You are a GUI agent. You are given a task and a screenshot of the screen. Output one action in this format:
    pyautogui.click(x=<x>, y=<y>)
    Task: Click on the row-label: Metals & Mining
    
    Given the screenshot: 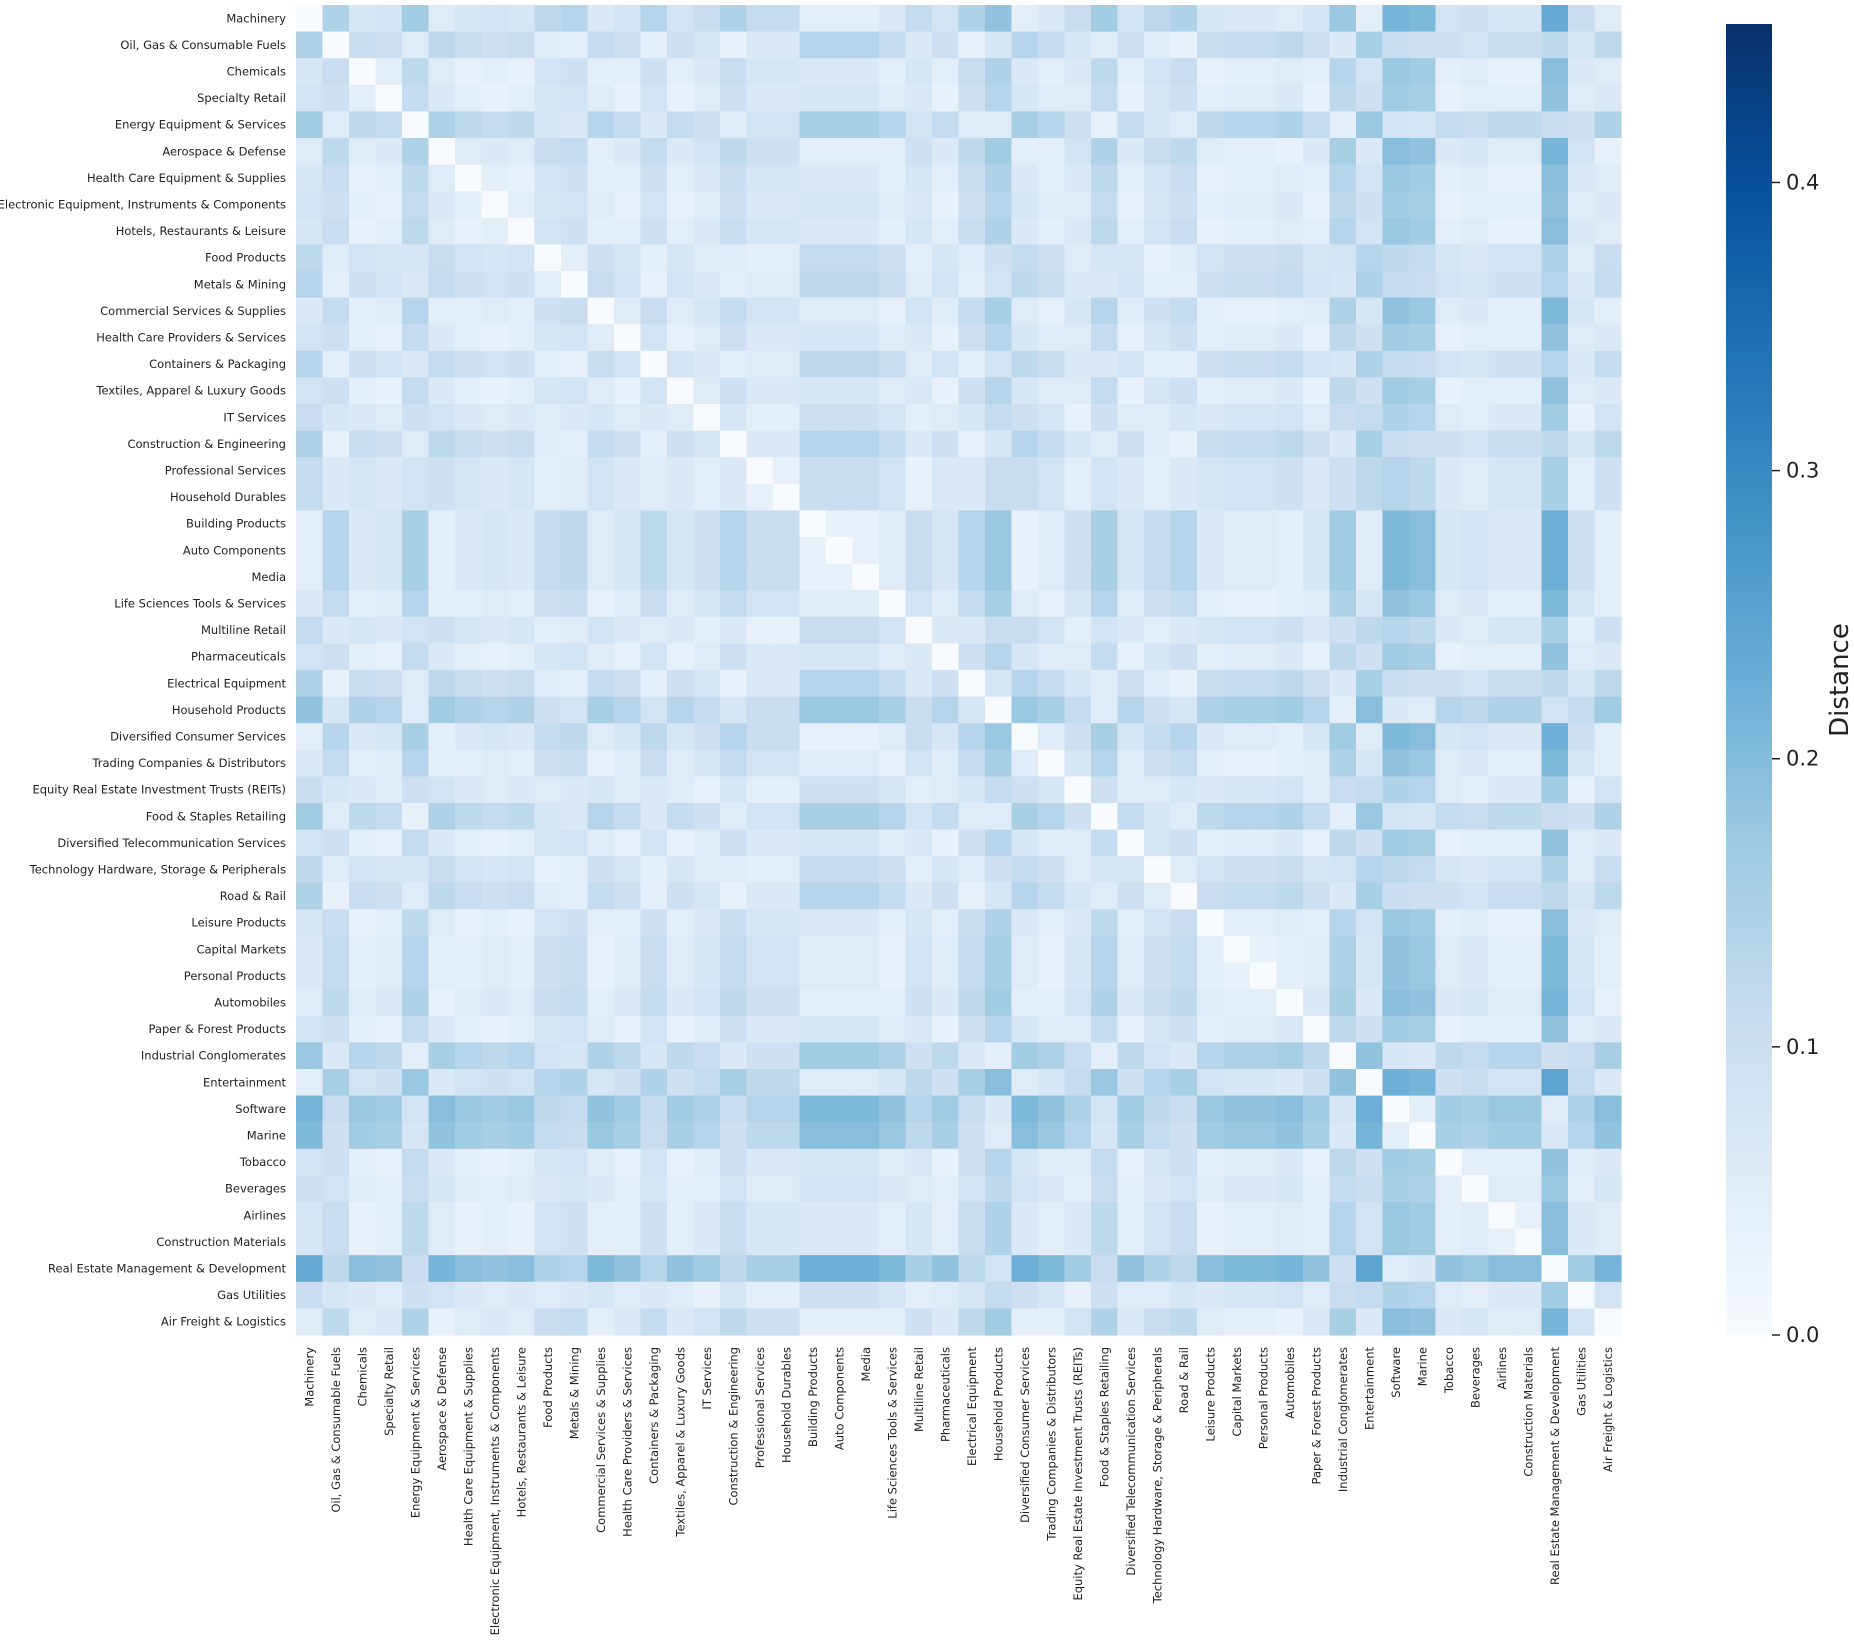 What is the action you would take?
    pyautogui.click(x=240, y=284)
    